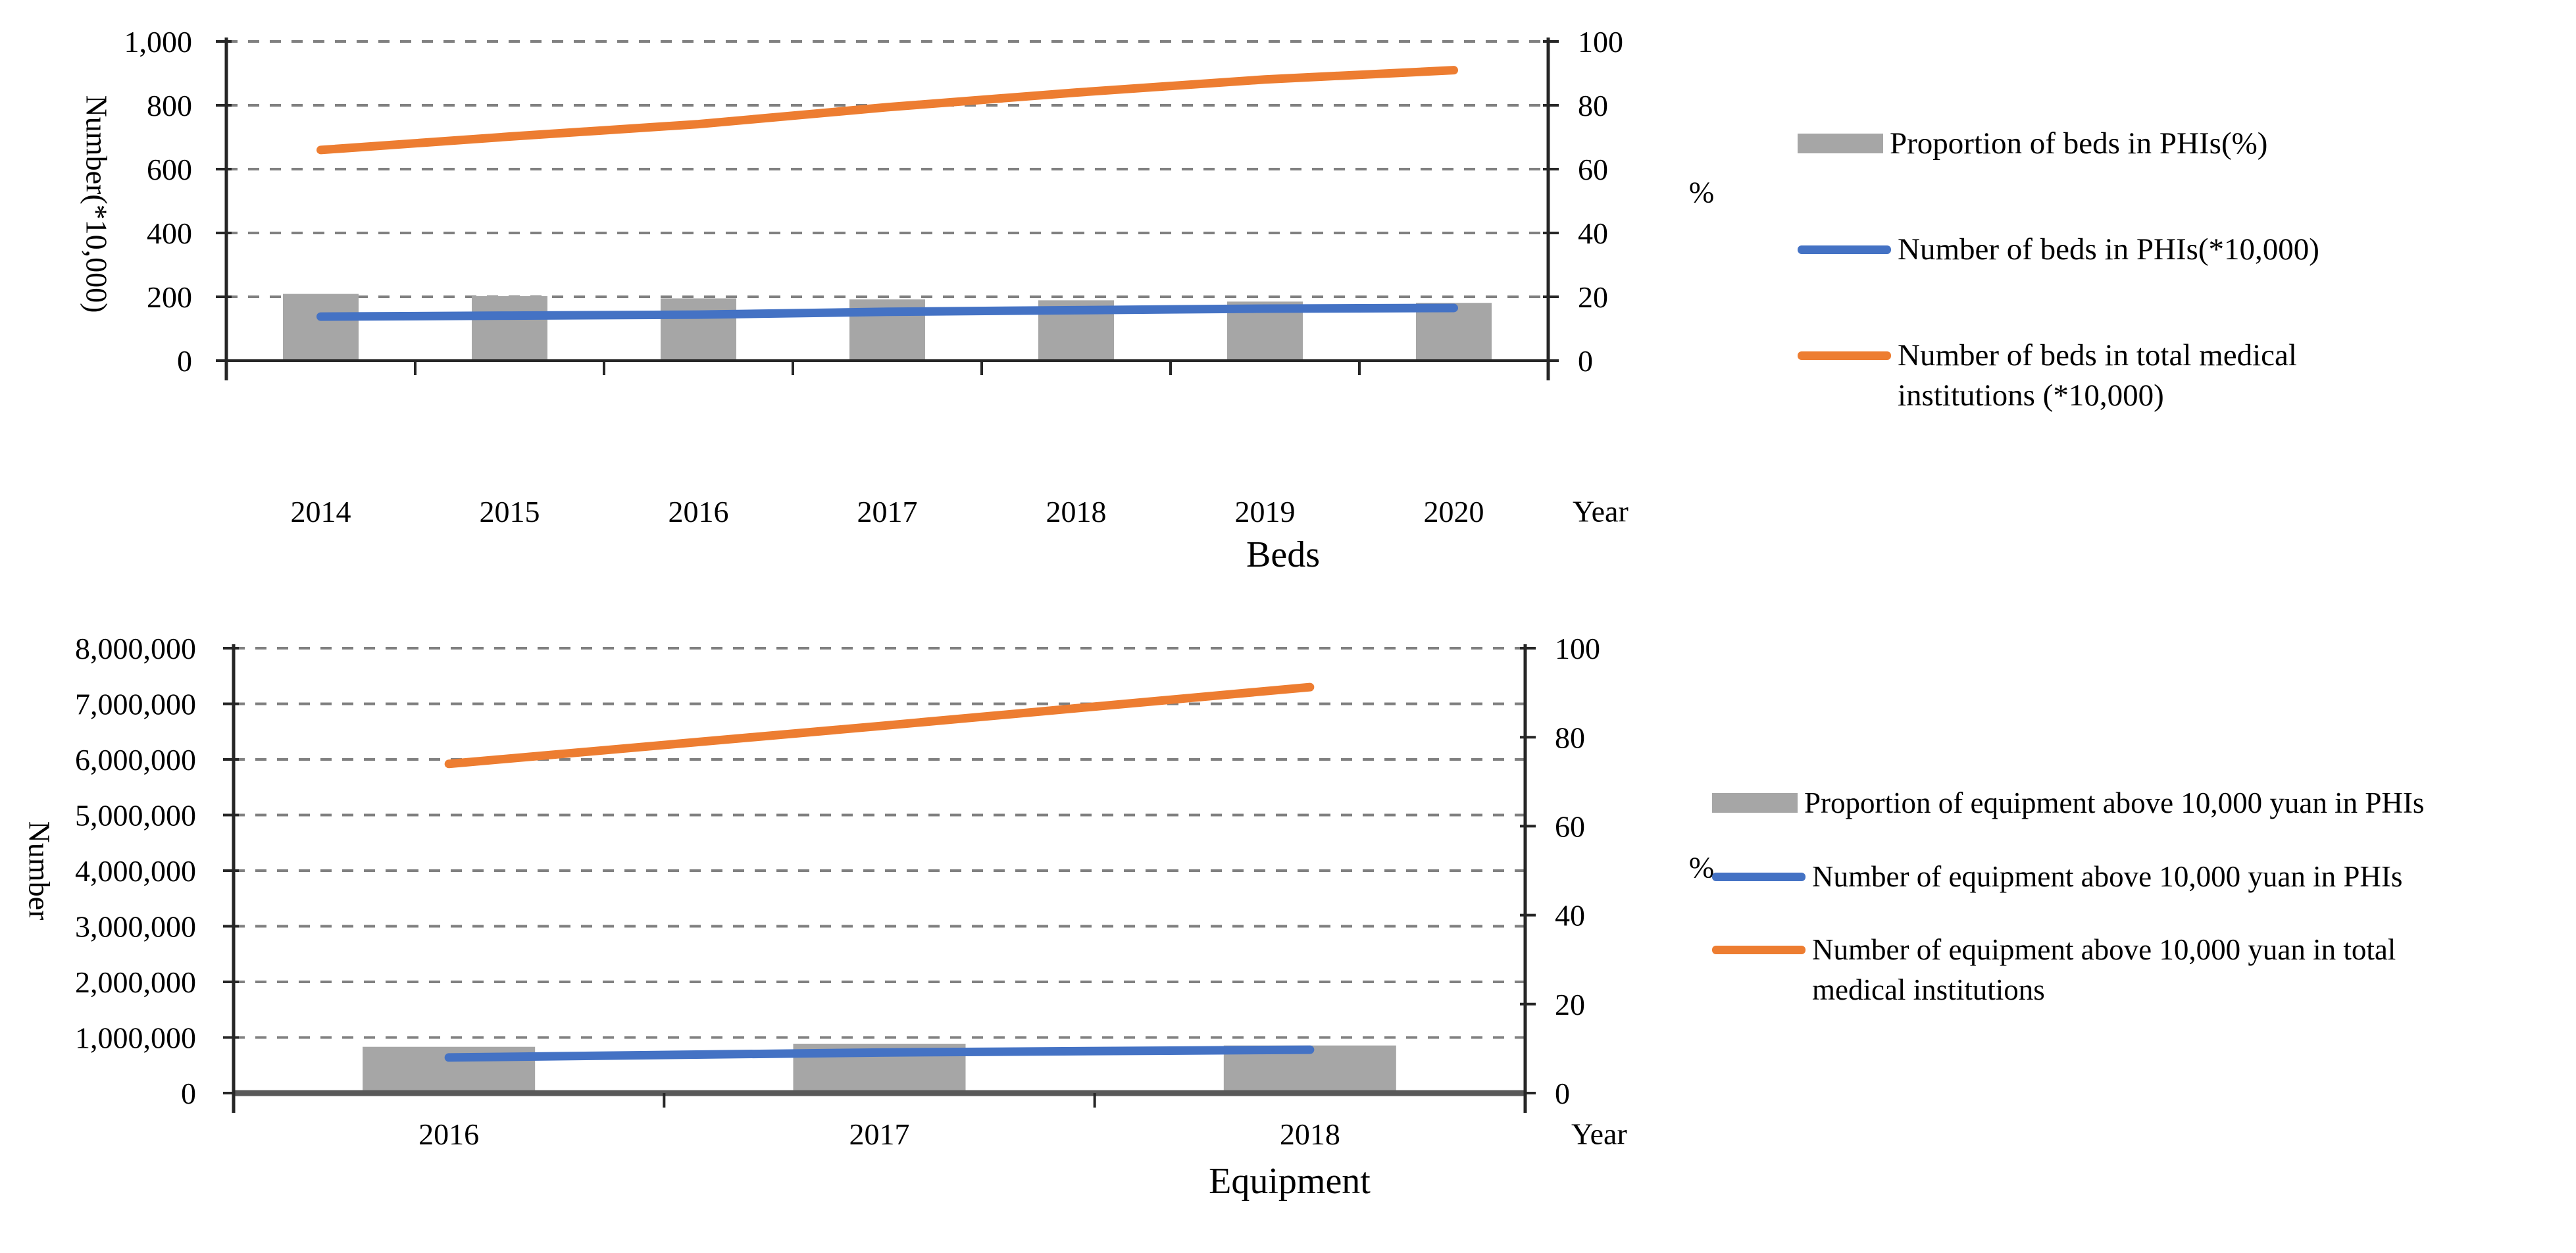 Image resolution: width=2576 pixels, height=1253 pixels. I want to click on legend-item: Number of beds in PHIs(*10,000), so click(2058, 249).